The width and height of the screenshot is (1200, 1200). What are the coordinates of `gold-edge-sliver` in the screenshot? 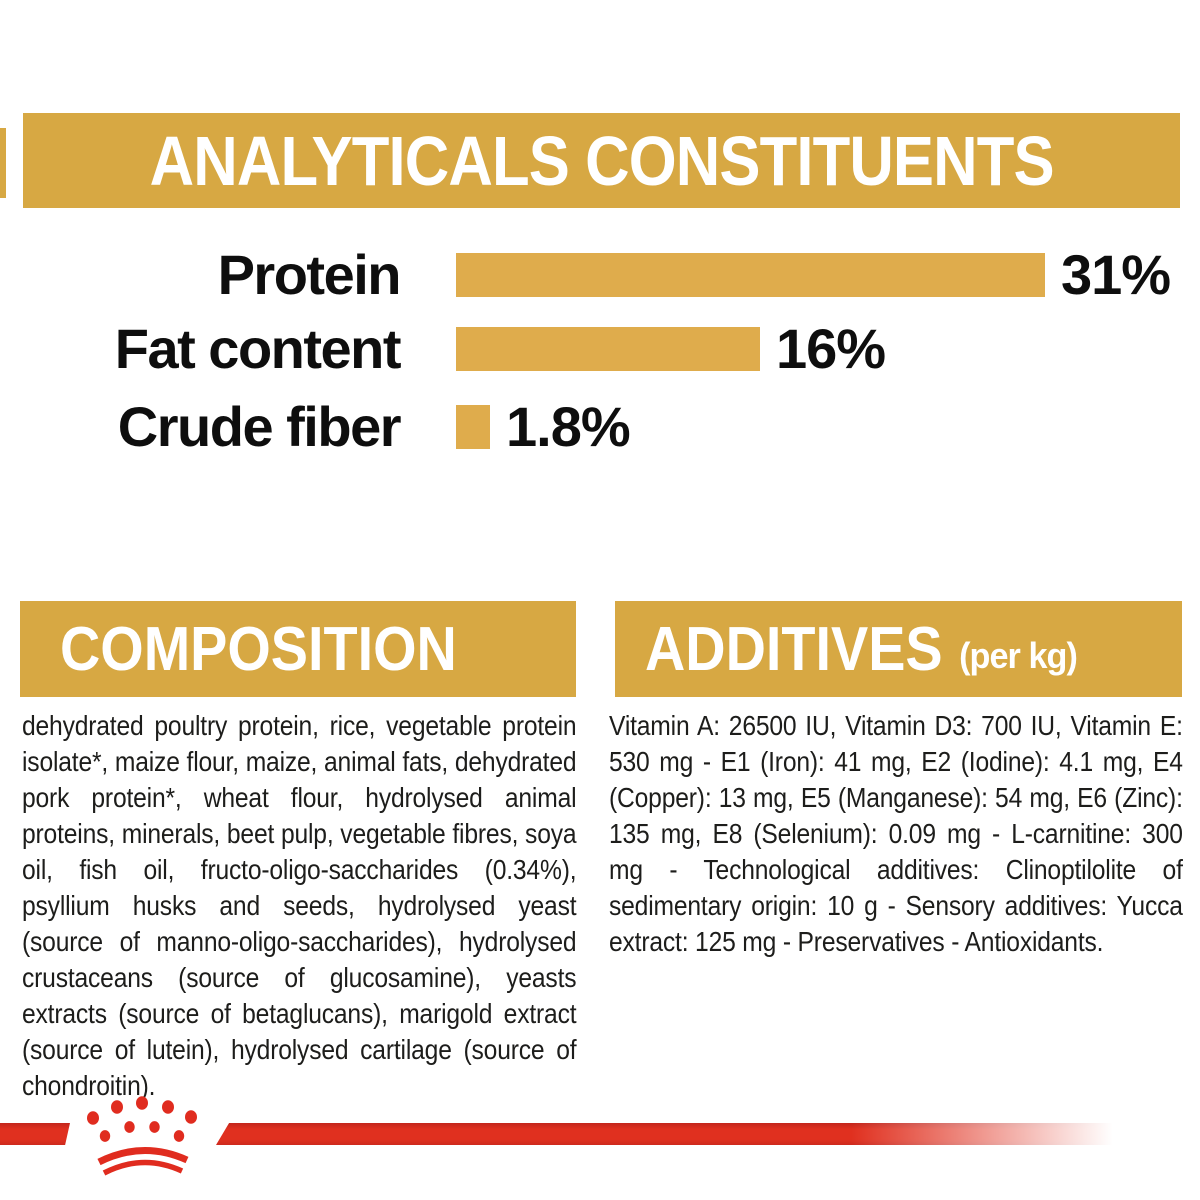 It's located at (3, 163).